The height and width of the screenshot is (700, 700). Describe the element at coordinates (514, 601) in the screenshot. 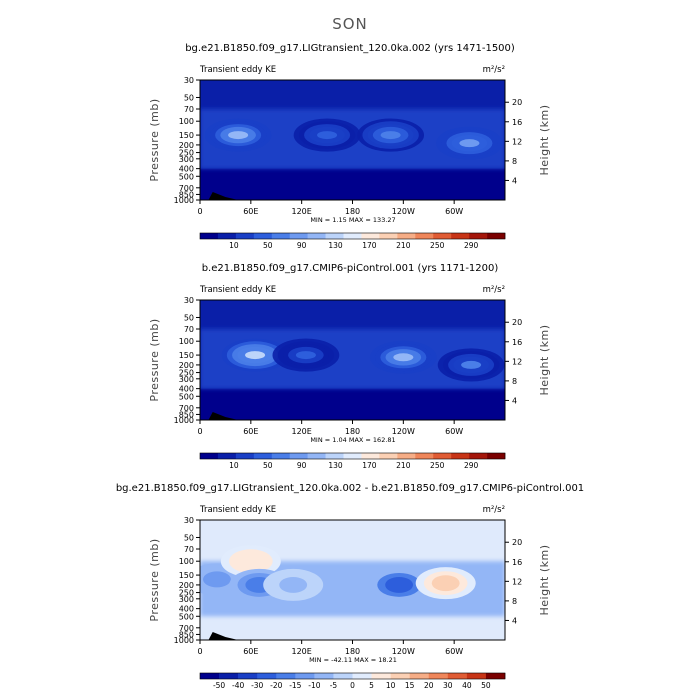

I see `y2-tick-label: 8` at that location.